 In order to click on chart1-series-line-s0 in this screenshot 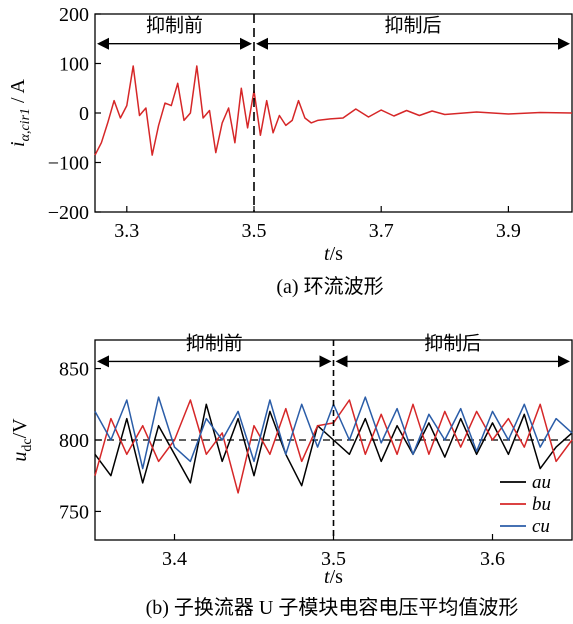, I will do `click(333, 110)`.